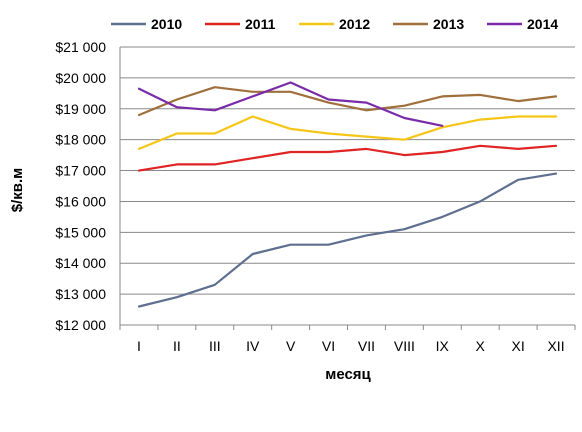 The width and height of the screenshot is (582, 432). What do you see at coordinates (347, 101) in the screenshot?
I see `series-line-2013` at bounding box center [347, 101].